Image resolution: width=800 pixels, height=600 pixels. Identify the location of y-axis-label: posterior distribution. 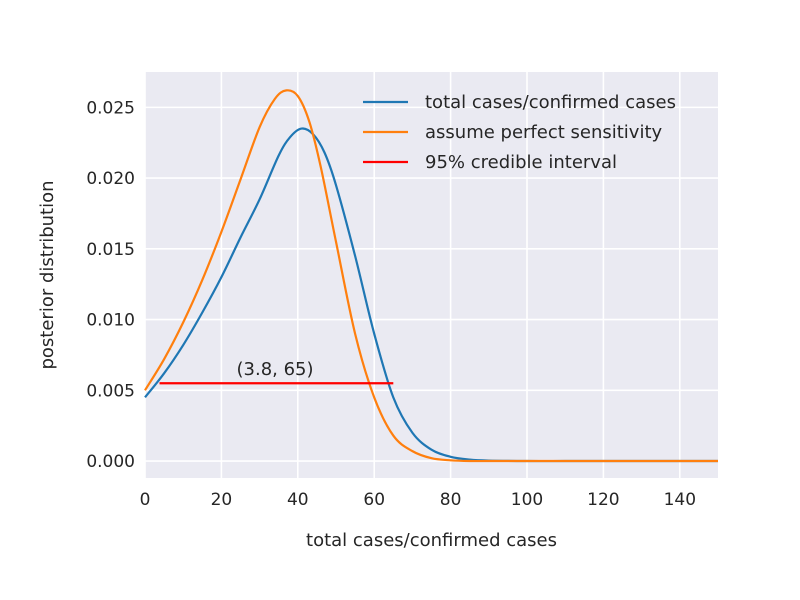
(47, 274).